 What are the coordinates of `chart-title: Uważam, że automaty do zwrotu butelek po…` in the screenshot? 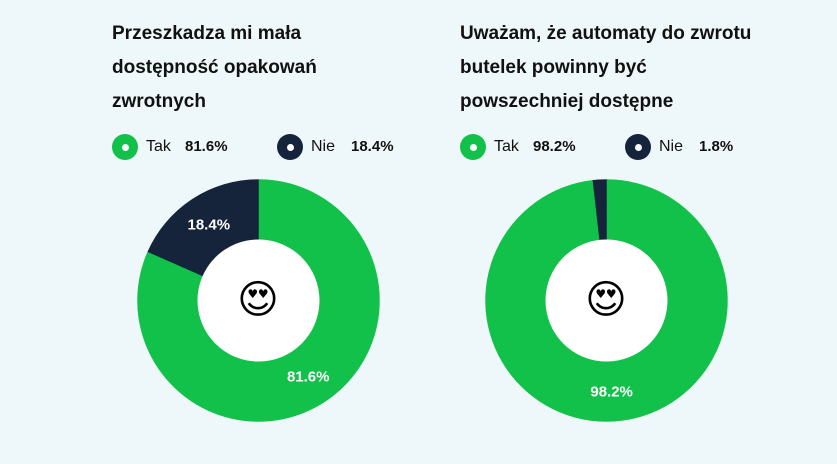 It's located at (630, 68).